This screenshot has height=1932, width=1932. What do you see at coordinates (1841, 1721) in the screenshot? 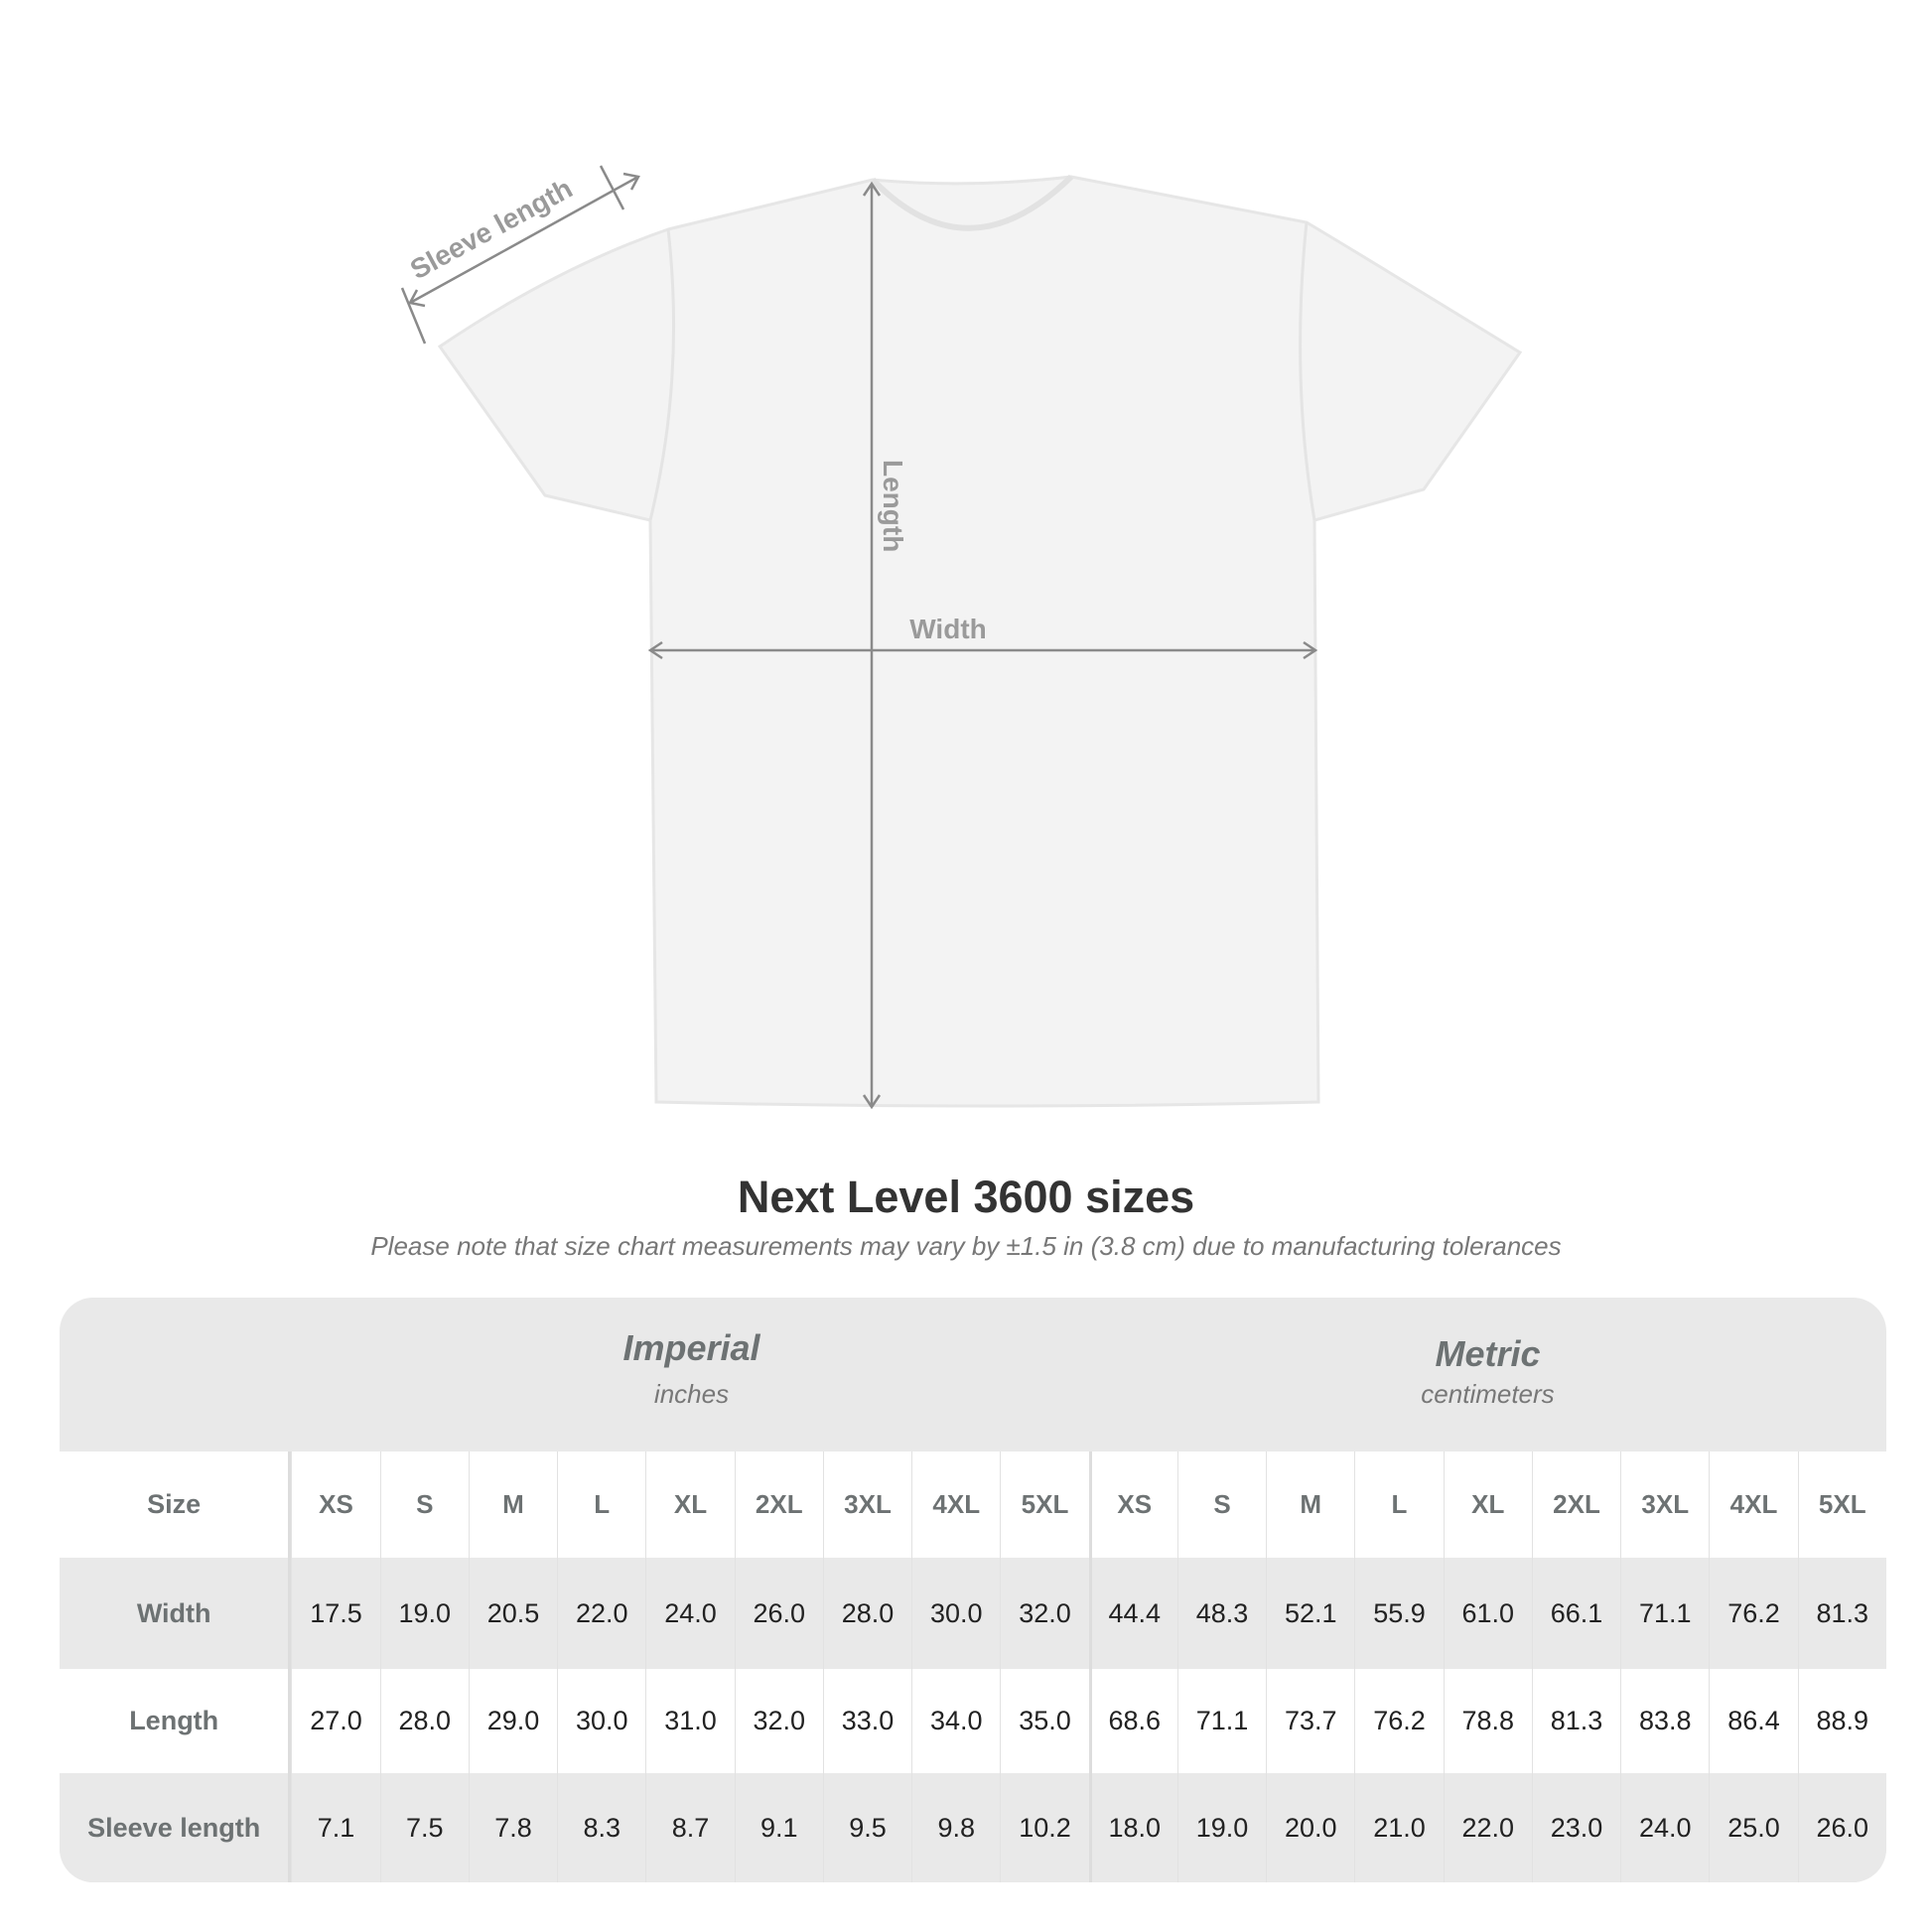
I see `metric-value-cell: 88.9` at bounding box center [1841, 1721].